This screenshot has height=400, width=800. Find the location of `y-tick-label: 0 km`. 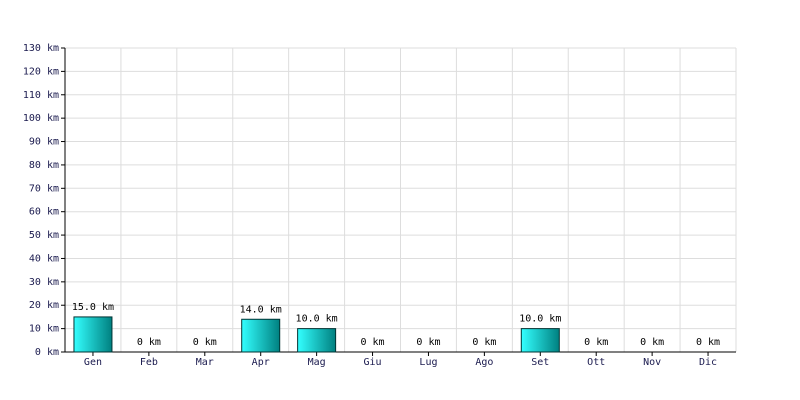

y-tick-label: 0 km is located at coordinates (47, 352).